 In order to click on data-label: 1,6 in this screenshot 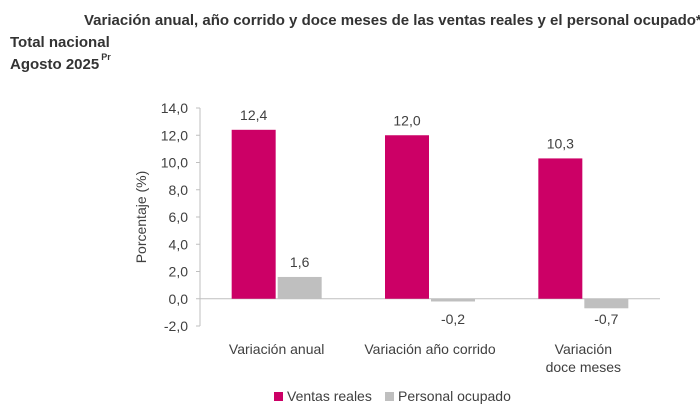, I will do `click(300, 262)`.